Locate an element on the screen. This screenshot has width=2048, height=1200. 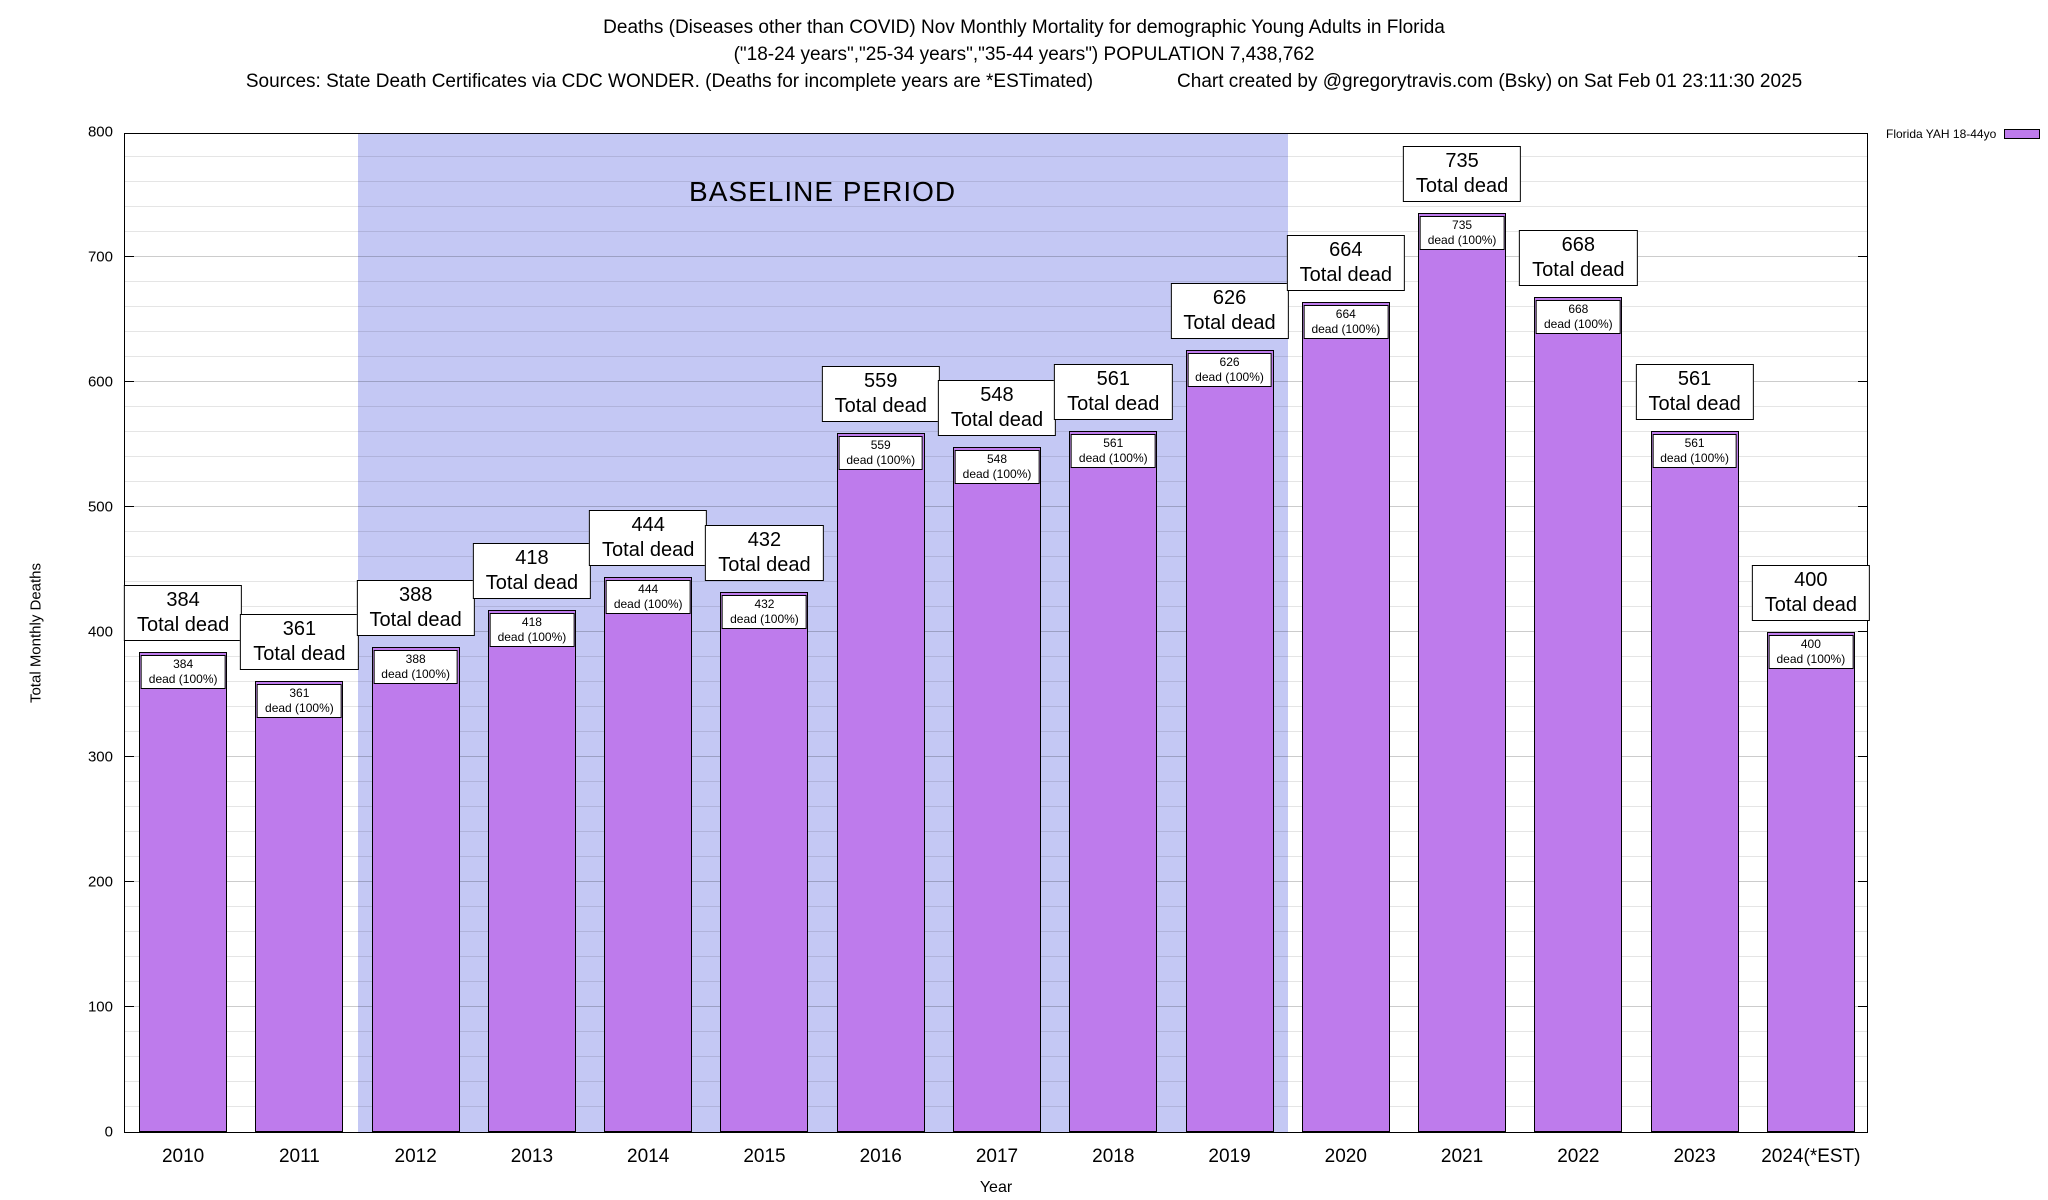
total-dead-value: 432 is located at coordinates (764, 540).